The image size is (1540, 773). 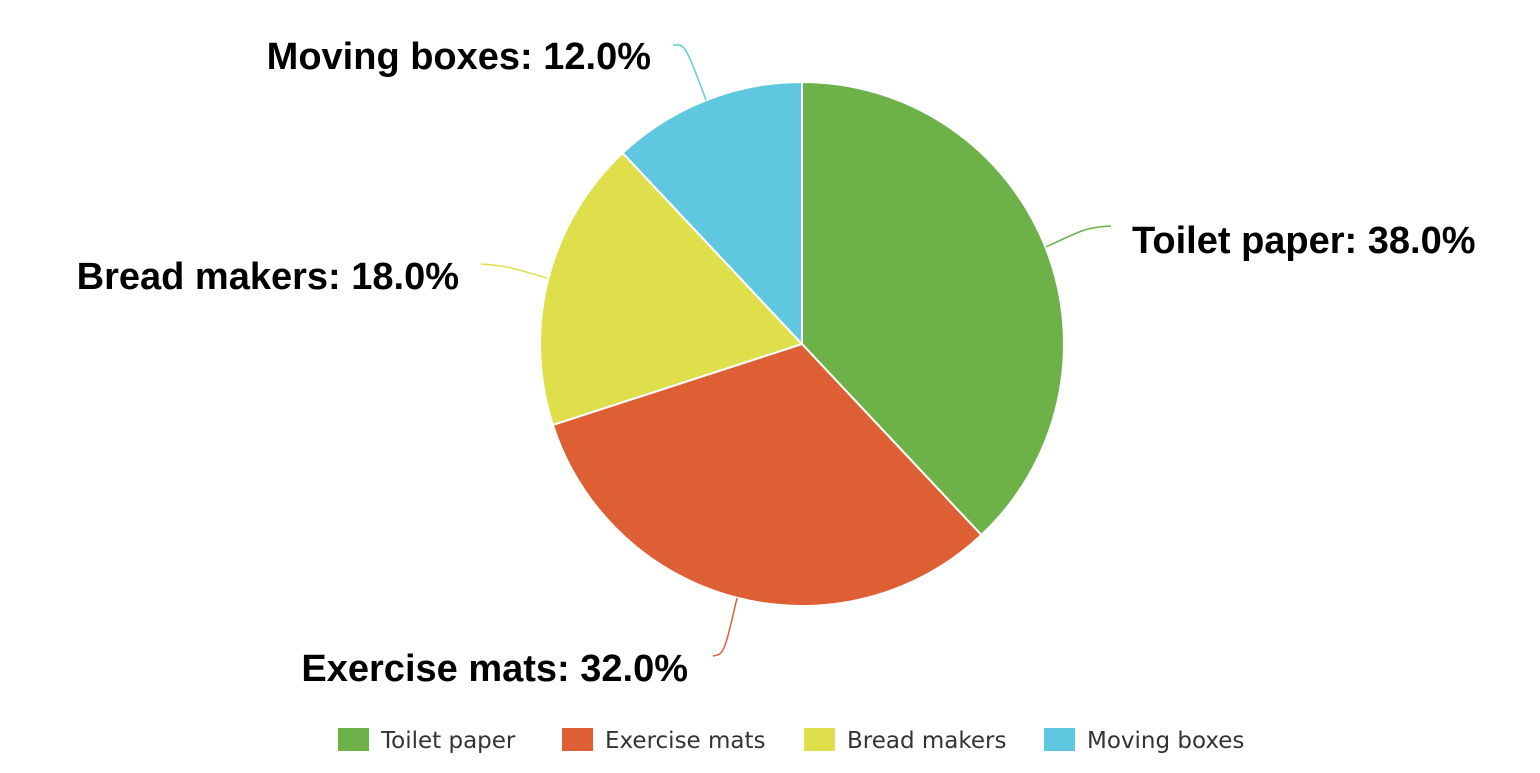 I want to click on connector-moving-boxes, so click(x=689, y=72).